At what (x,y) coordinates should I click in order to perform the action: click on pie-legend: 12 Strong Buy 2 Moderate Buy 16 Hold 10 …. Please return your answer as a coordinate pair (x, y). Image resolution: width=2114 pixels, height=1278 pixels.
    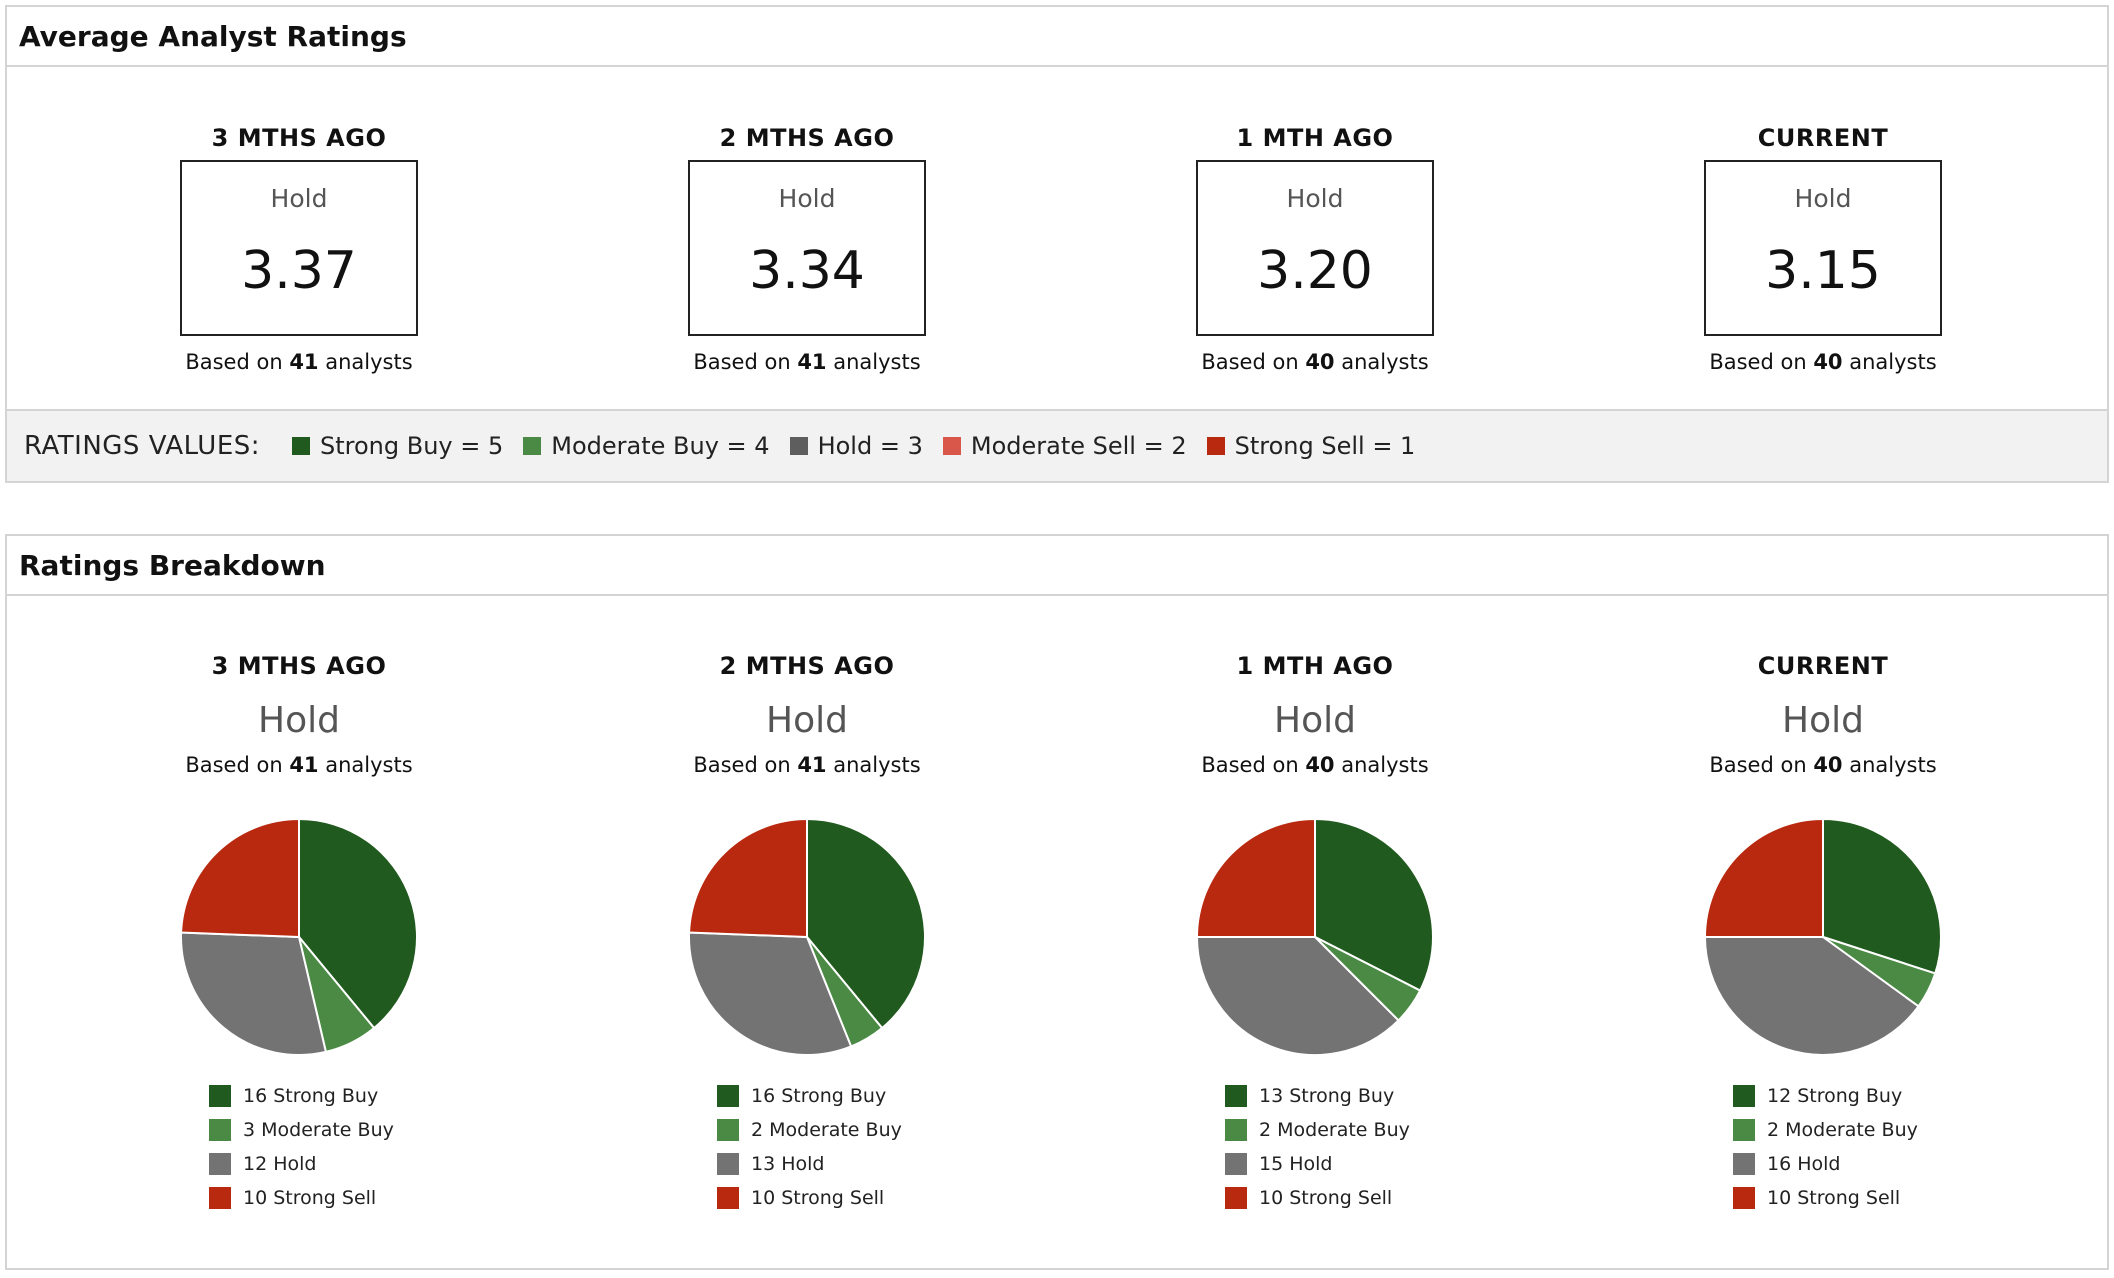
    Looking at the image, I should click on (1825, 1147).